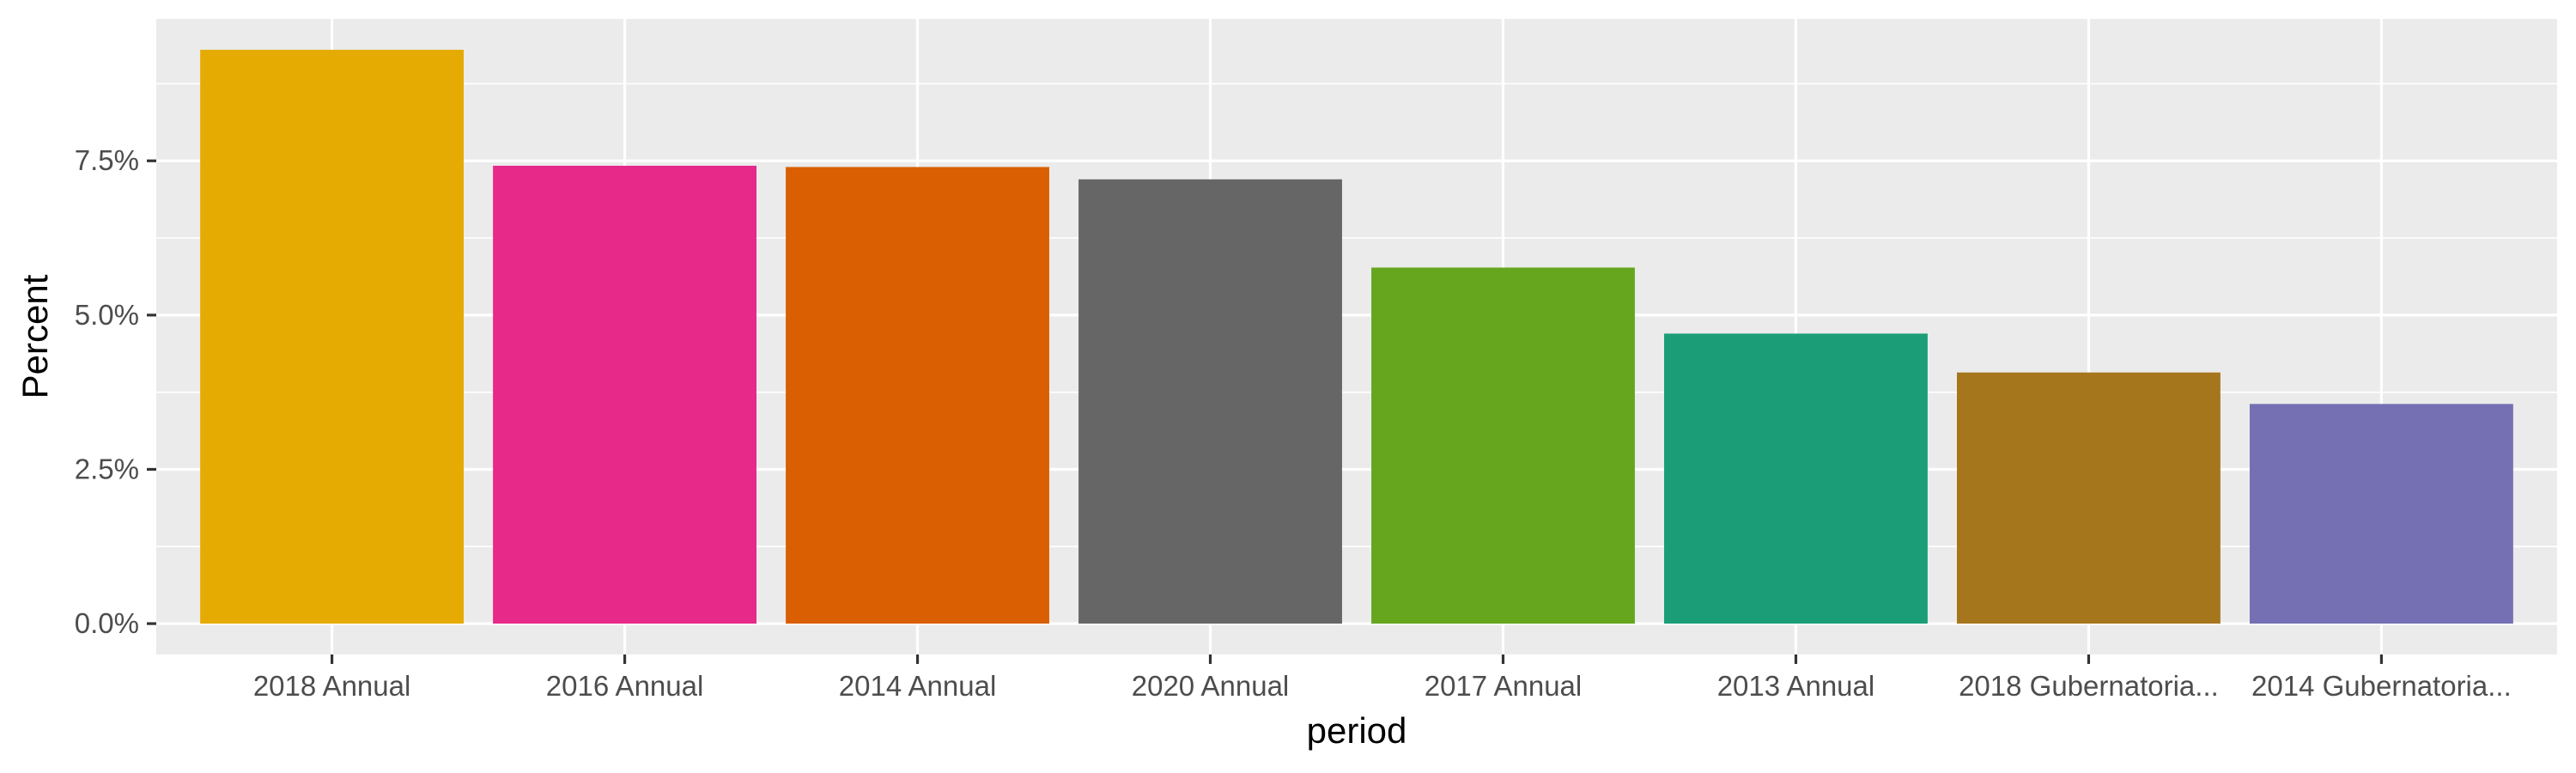 The height and width of the screenshot is (773, 2576). I want to click on y-tick-label: 7.5%, so click(107, 160).